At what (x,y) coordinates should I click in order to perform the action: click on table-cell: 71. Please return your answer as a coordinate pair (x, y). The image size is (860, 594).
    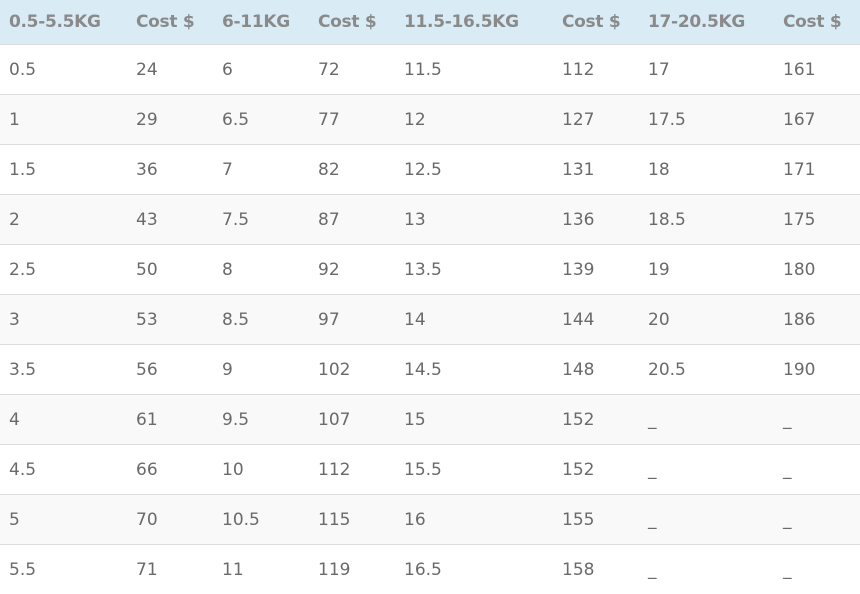
    Looking at the image, I should click on (170, 569).